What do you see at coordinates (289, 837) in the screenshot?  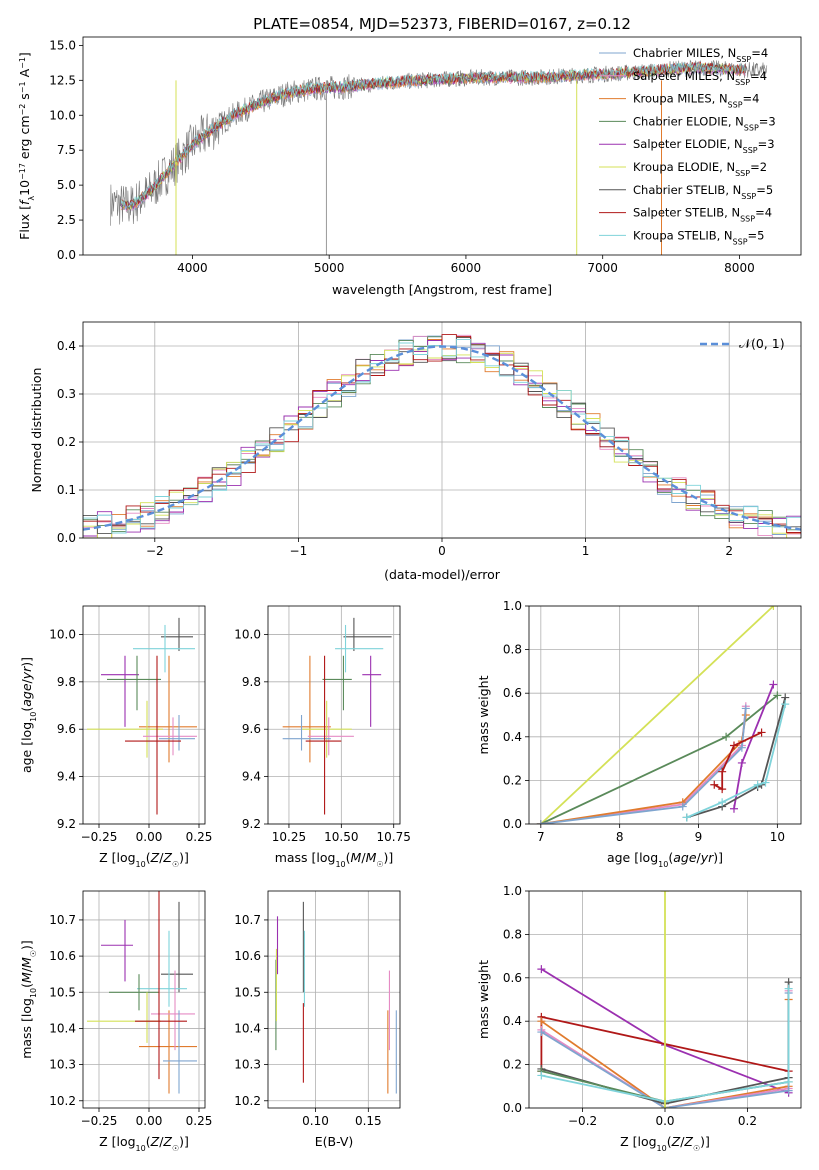 I see `x-tick-label: 10.25` at bounding box center [289, 837].